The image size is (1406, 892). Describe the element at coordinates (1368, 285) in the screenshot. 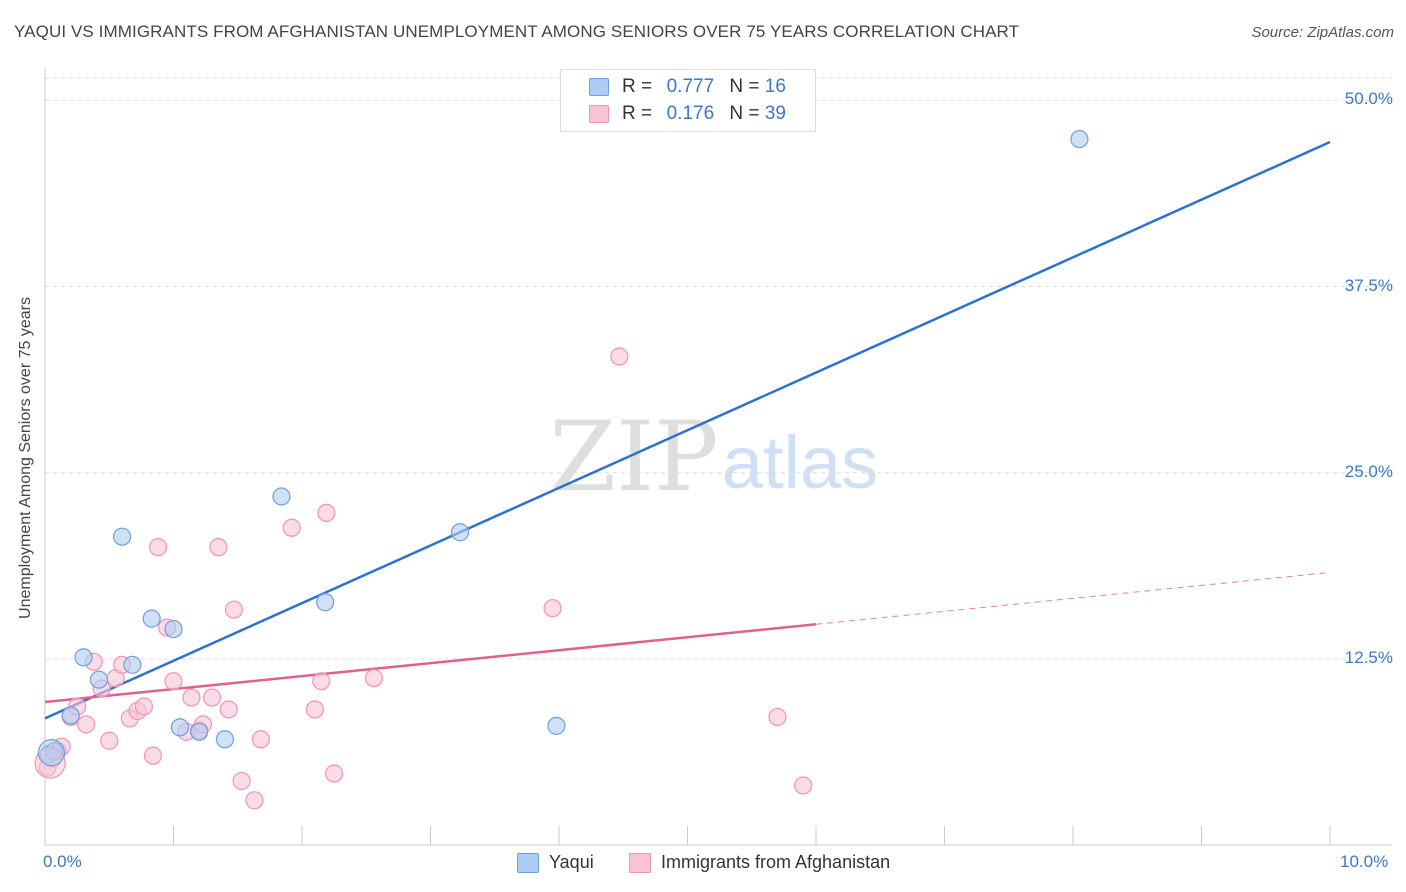

I see `y-tick-label-2: 37.5%` at that location.